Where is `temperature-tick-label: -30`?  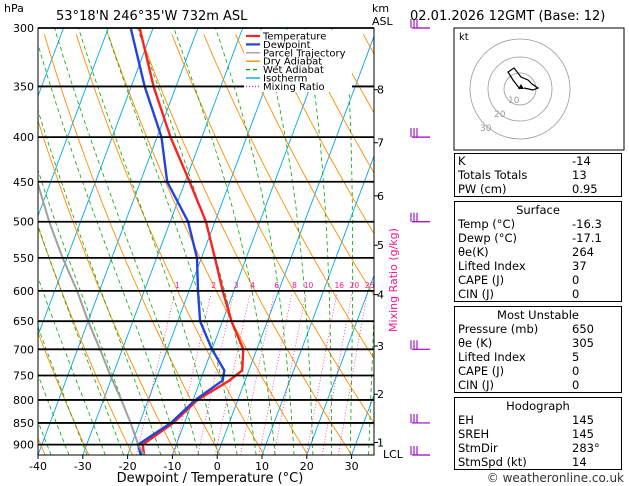 temperature-tick-label: -30 is located at coordinates (83, 466).